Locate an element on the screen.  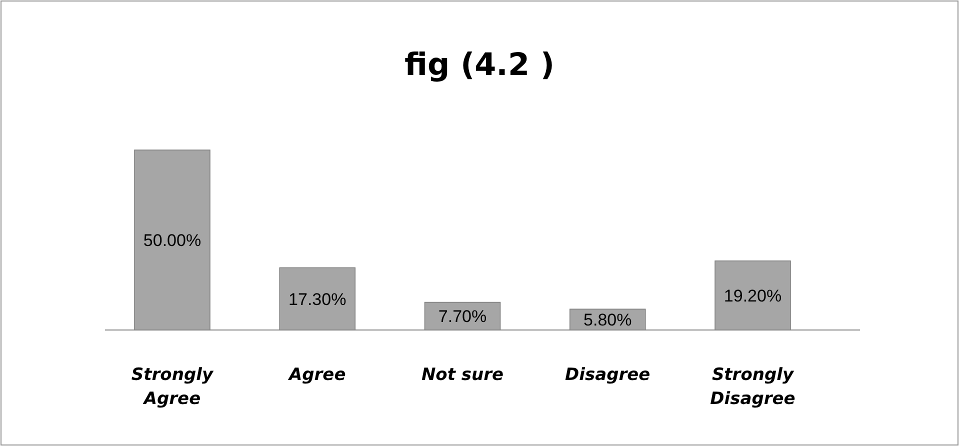
data-label: 19.20% is located at coordinates (753, 296).